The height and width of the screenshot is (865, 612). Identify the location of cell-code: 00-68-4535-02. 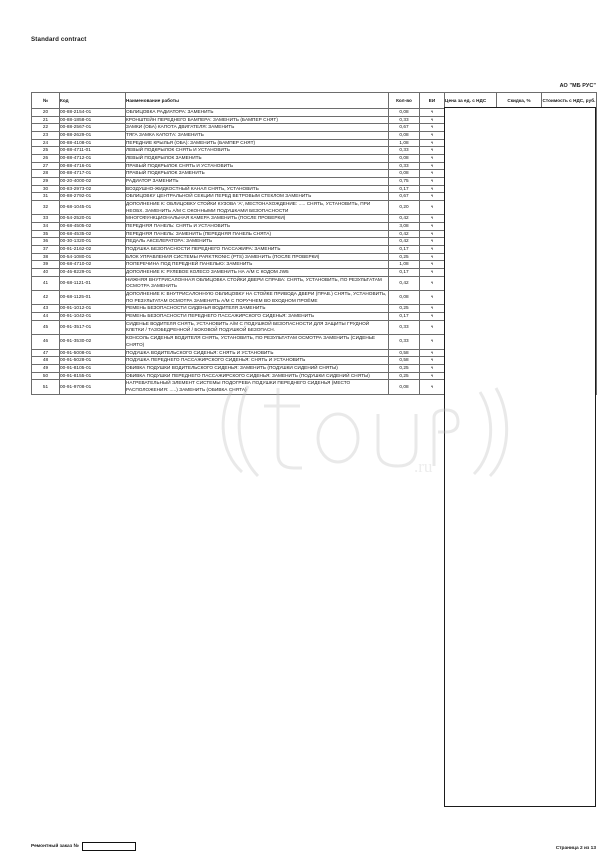
(92, 234).